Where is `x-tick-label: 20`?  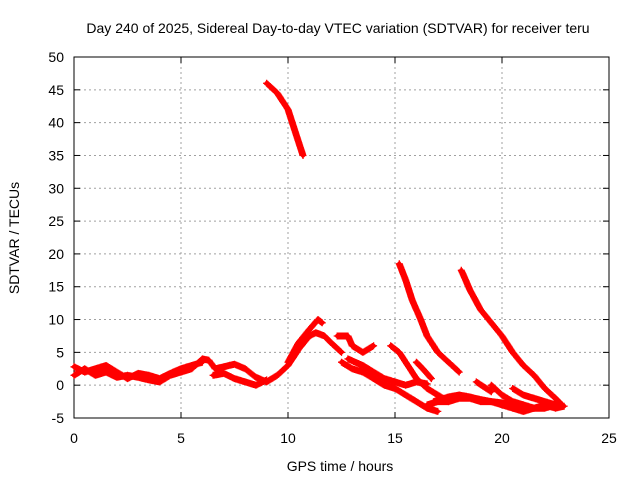 x-tick-label: 20 is located at coordinates (502, 438).